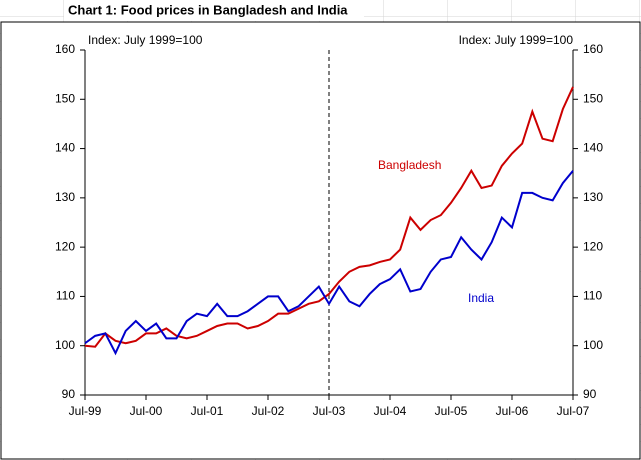  I want to click on x-tick-label: Jul-02, so click(268, 411).